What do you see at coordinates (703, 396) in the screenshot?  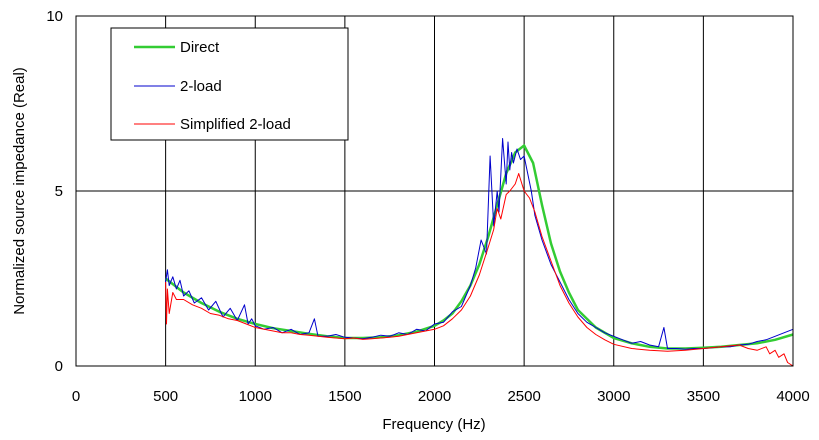 I see `x-tick-label-3500: 3500` at bounding box center [703, 396].